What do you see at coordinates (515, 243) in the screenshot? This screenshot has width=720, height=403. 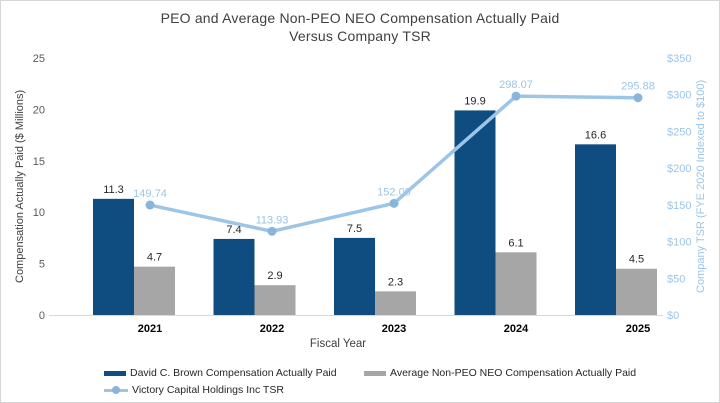 I see `bar-label-neo-2024: 6.1` at bounding box center [515, 243].